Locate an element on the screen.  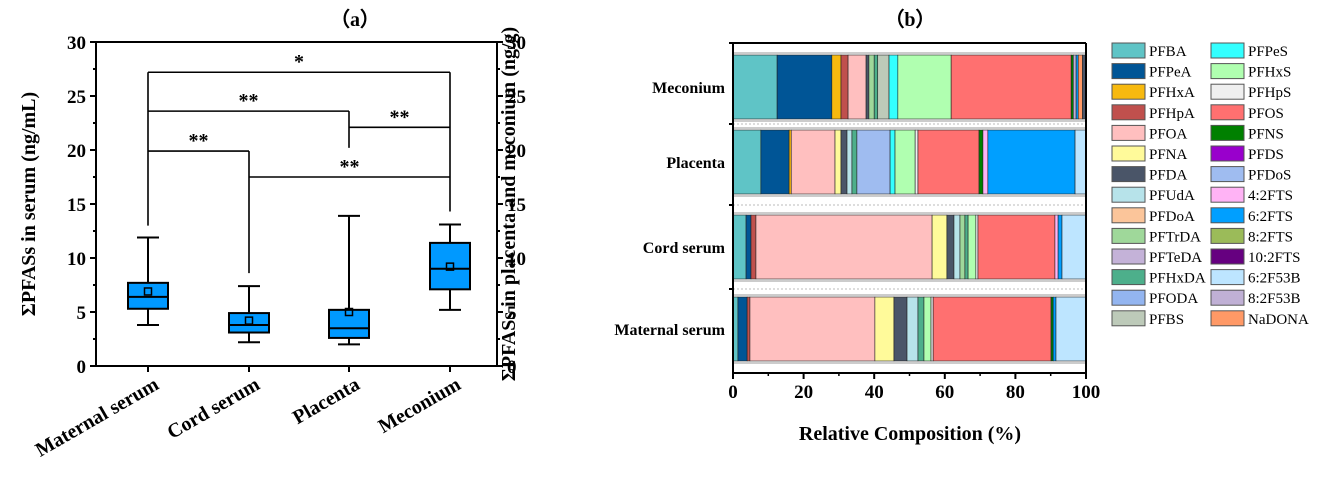
y-tick-label-right: 25 is located at coordinates (516, 97).